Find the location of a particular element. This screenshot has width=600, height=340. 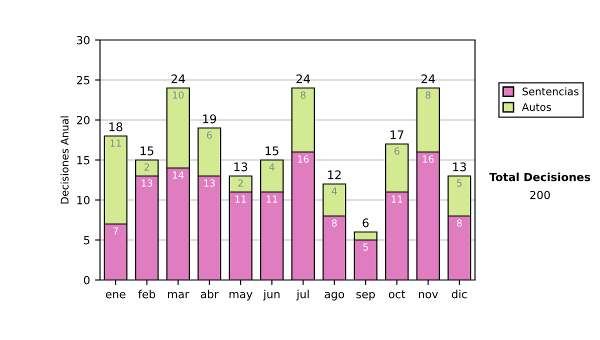

data-label: 7 is located at coordinates (115, 231).